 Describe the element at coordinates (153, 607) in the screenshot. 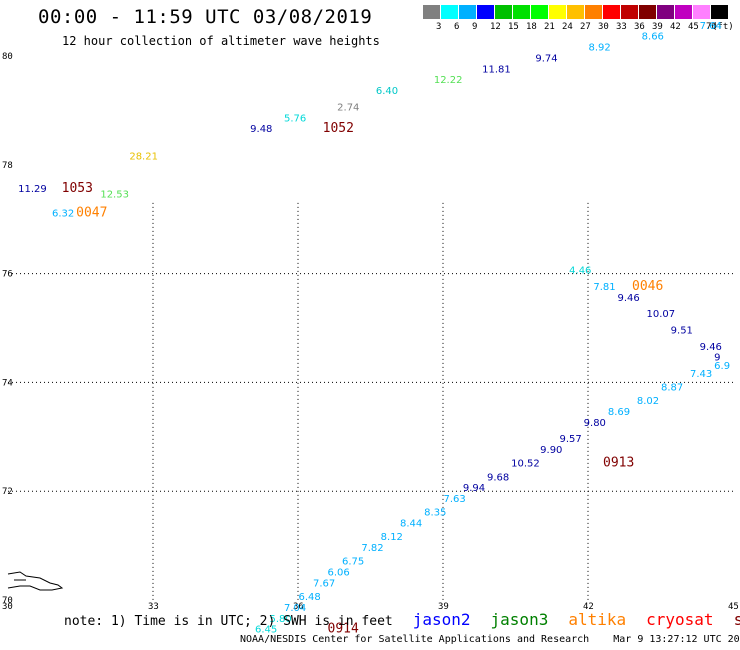

I see `x-tick-label: 33` at that location.